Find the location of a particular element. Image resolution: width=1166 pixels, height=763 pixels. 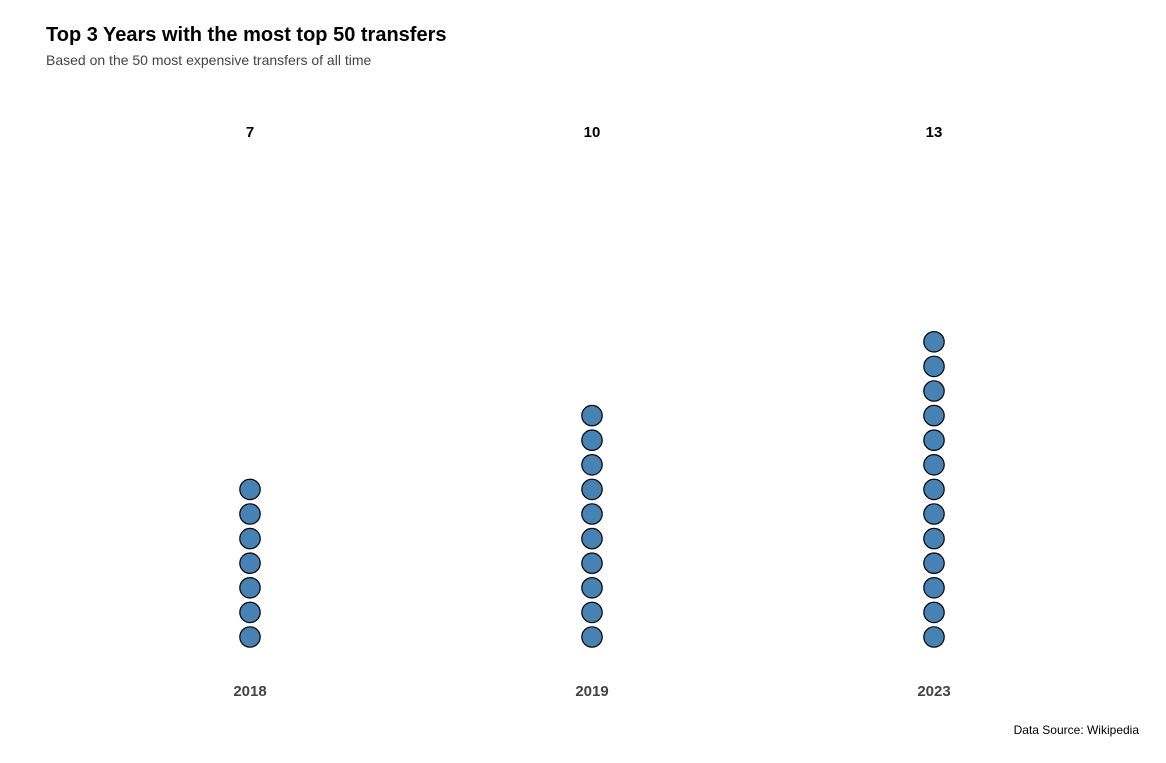

year-label-2019: 2019 is located at coordinates (591, 691).